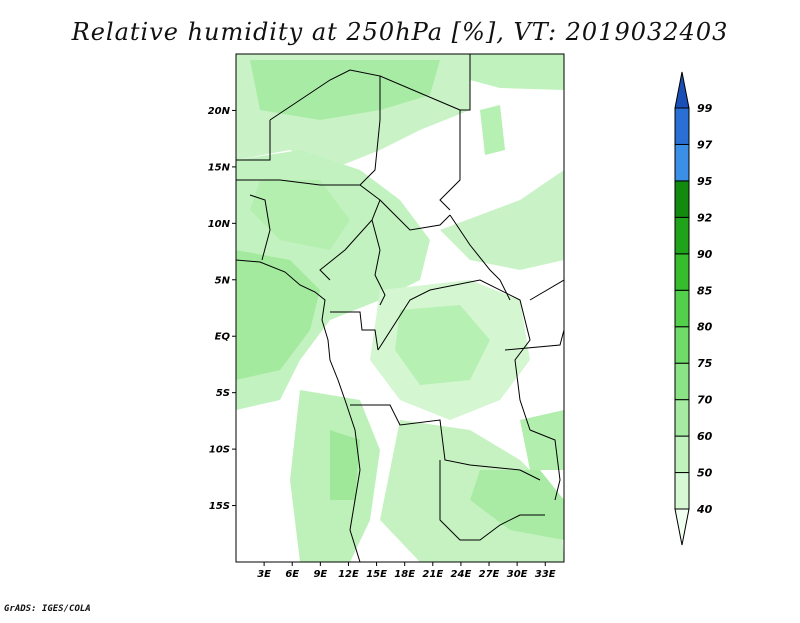 This screenshot has height=623, width=800. Describe the element at coordinates (705, 254) in the screenshot. I see `colorbar-label: 90` at that location.